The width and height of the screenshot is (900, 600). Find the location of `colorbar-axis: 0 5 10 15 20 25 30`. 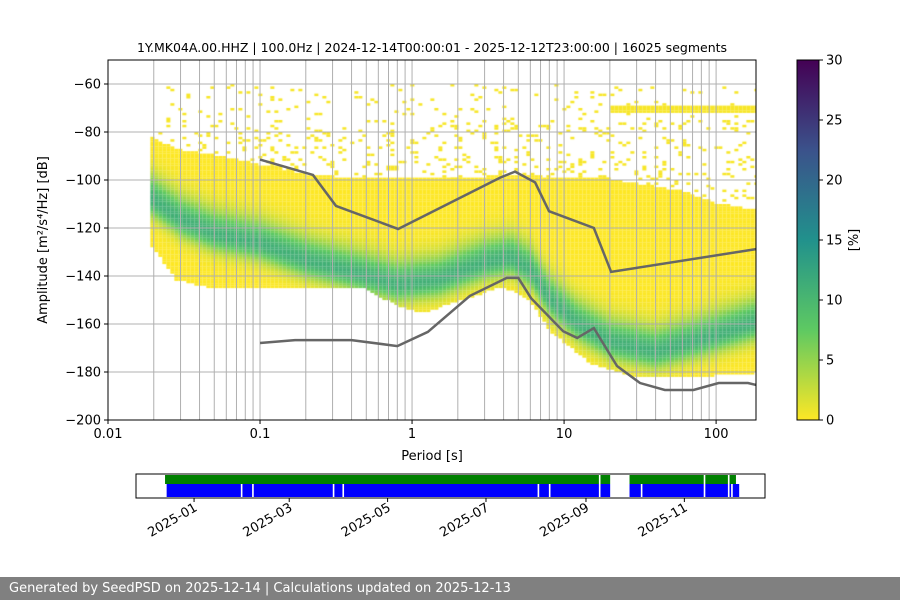

colorbar-axis: 0 5 10 15 20 25 30 is located at coordinates (831, 241).